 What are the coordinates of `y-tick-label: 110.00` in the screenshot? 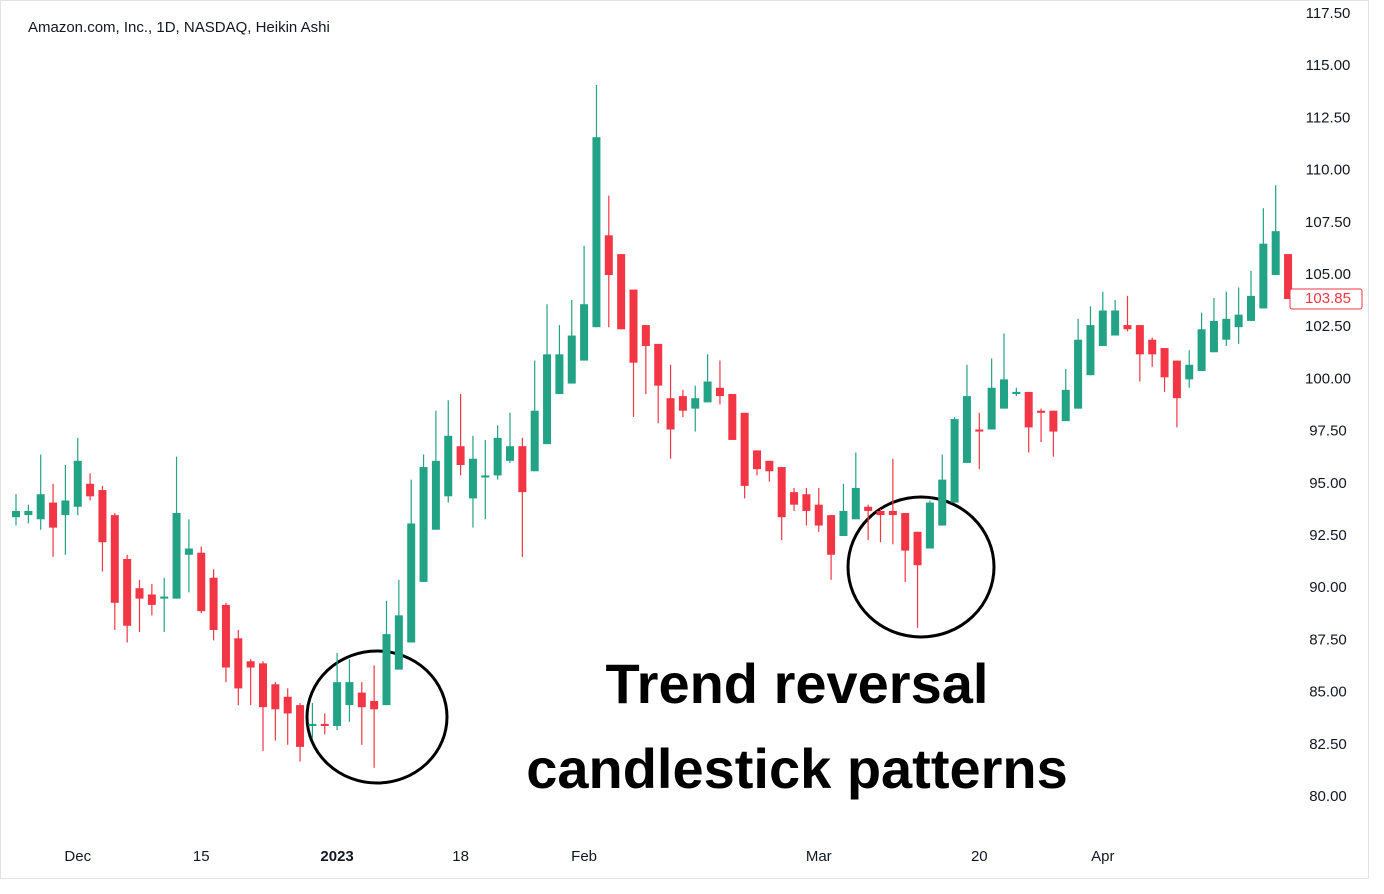 It's located at (1328, 170).